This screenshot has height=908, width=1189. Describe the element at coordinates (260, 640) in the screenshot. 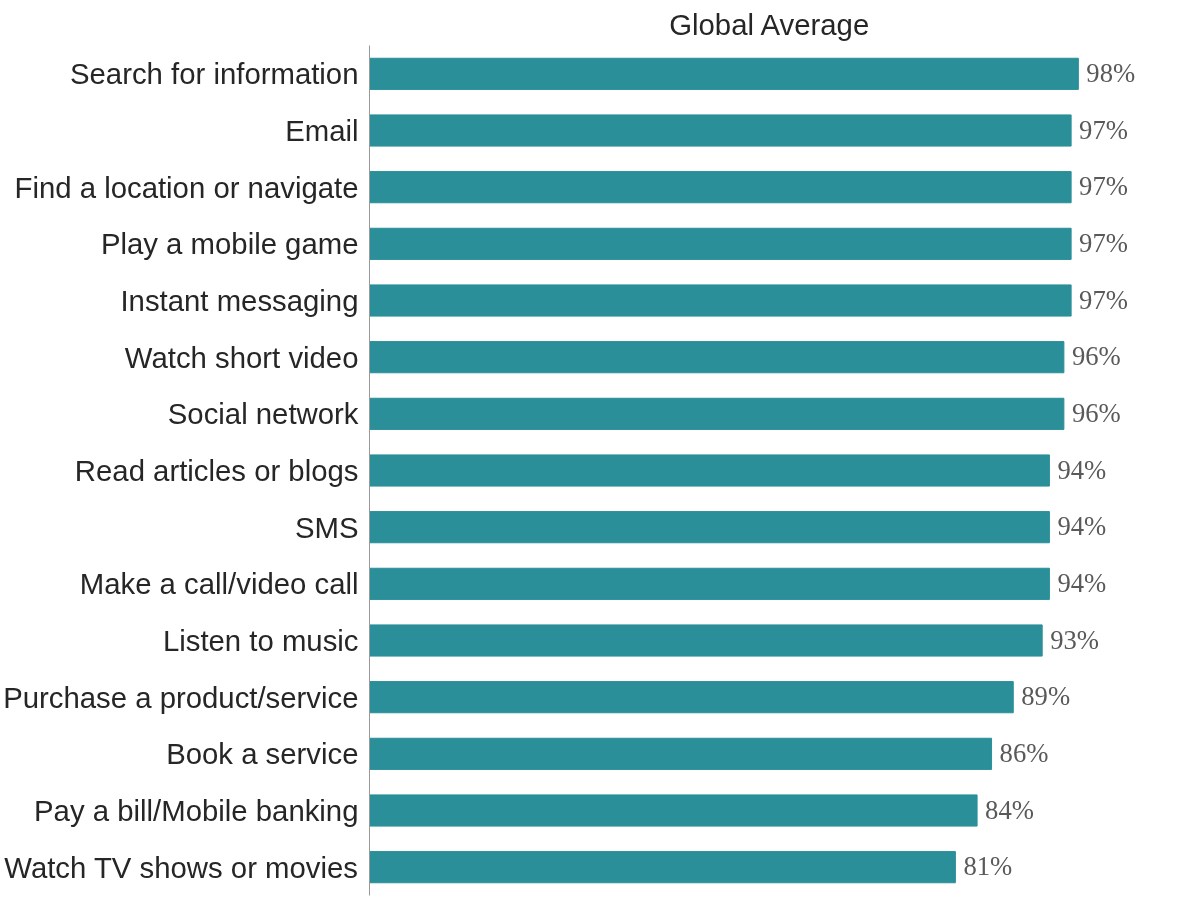

I see `y-tick-label: Listen to music` at that location.